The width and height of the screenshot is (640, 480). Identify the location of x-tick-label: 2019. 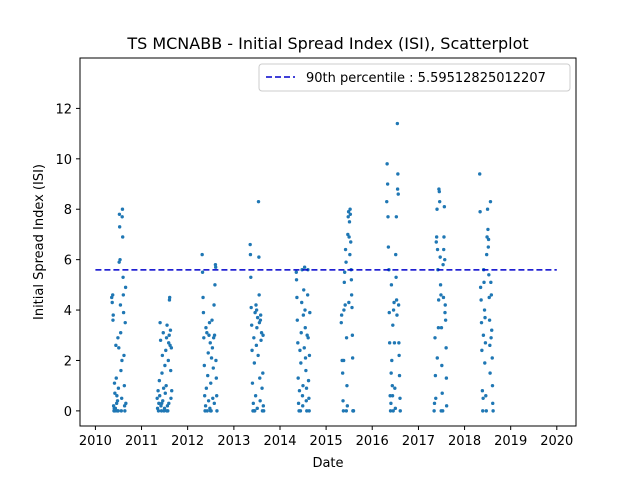
(510, 441).